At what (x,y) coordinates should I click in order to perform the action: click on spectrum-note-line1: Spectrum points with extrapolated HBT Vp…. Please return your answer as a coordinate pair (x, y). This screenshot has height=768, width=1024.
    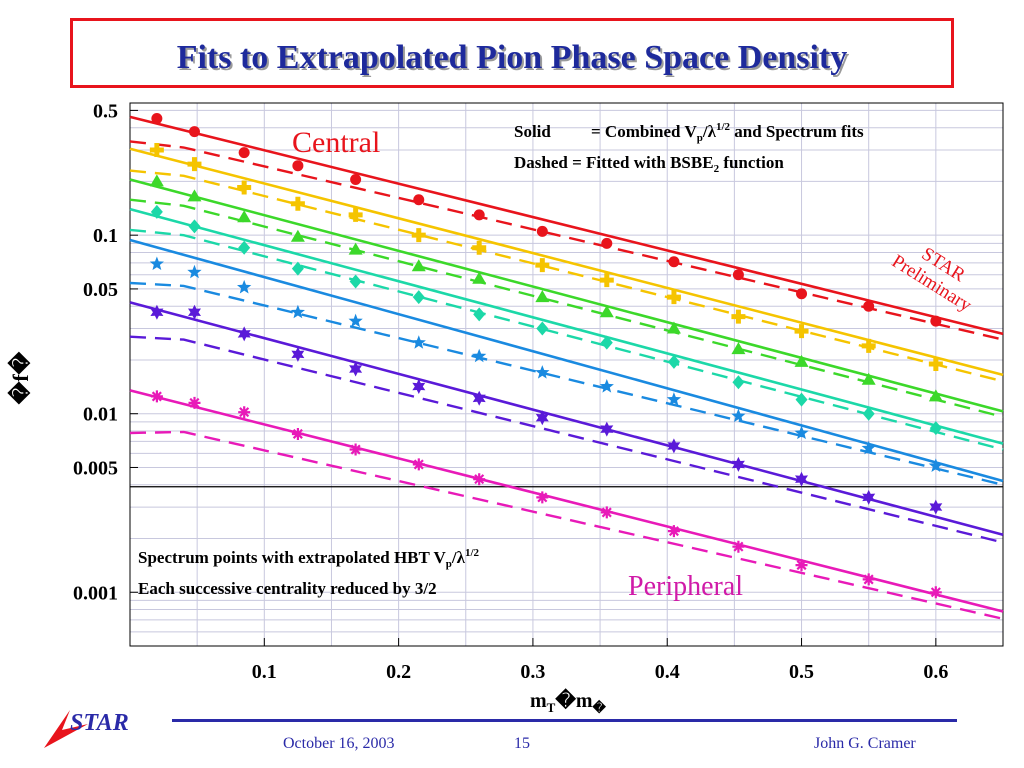
    Looking at the image, I should click on (309, 558).